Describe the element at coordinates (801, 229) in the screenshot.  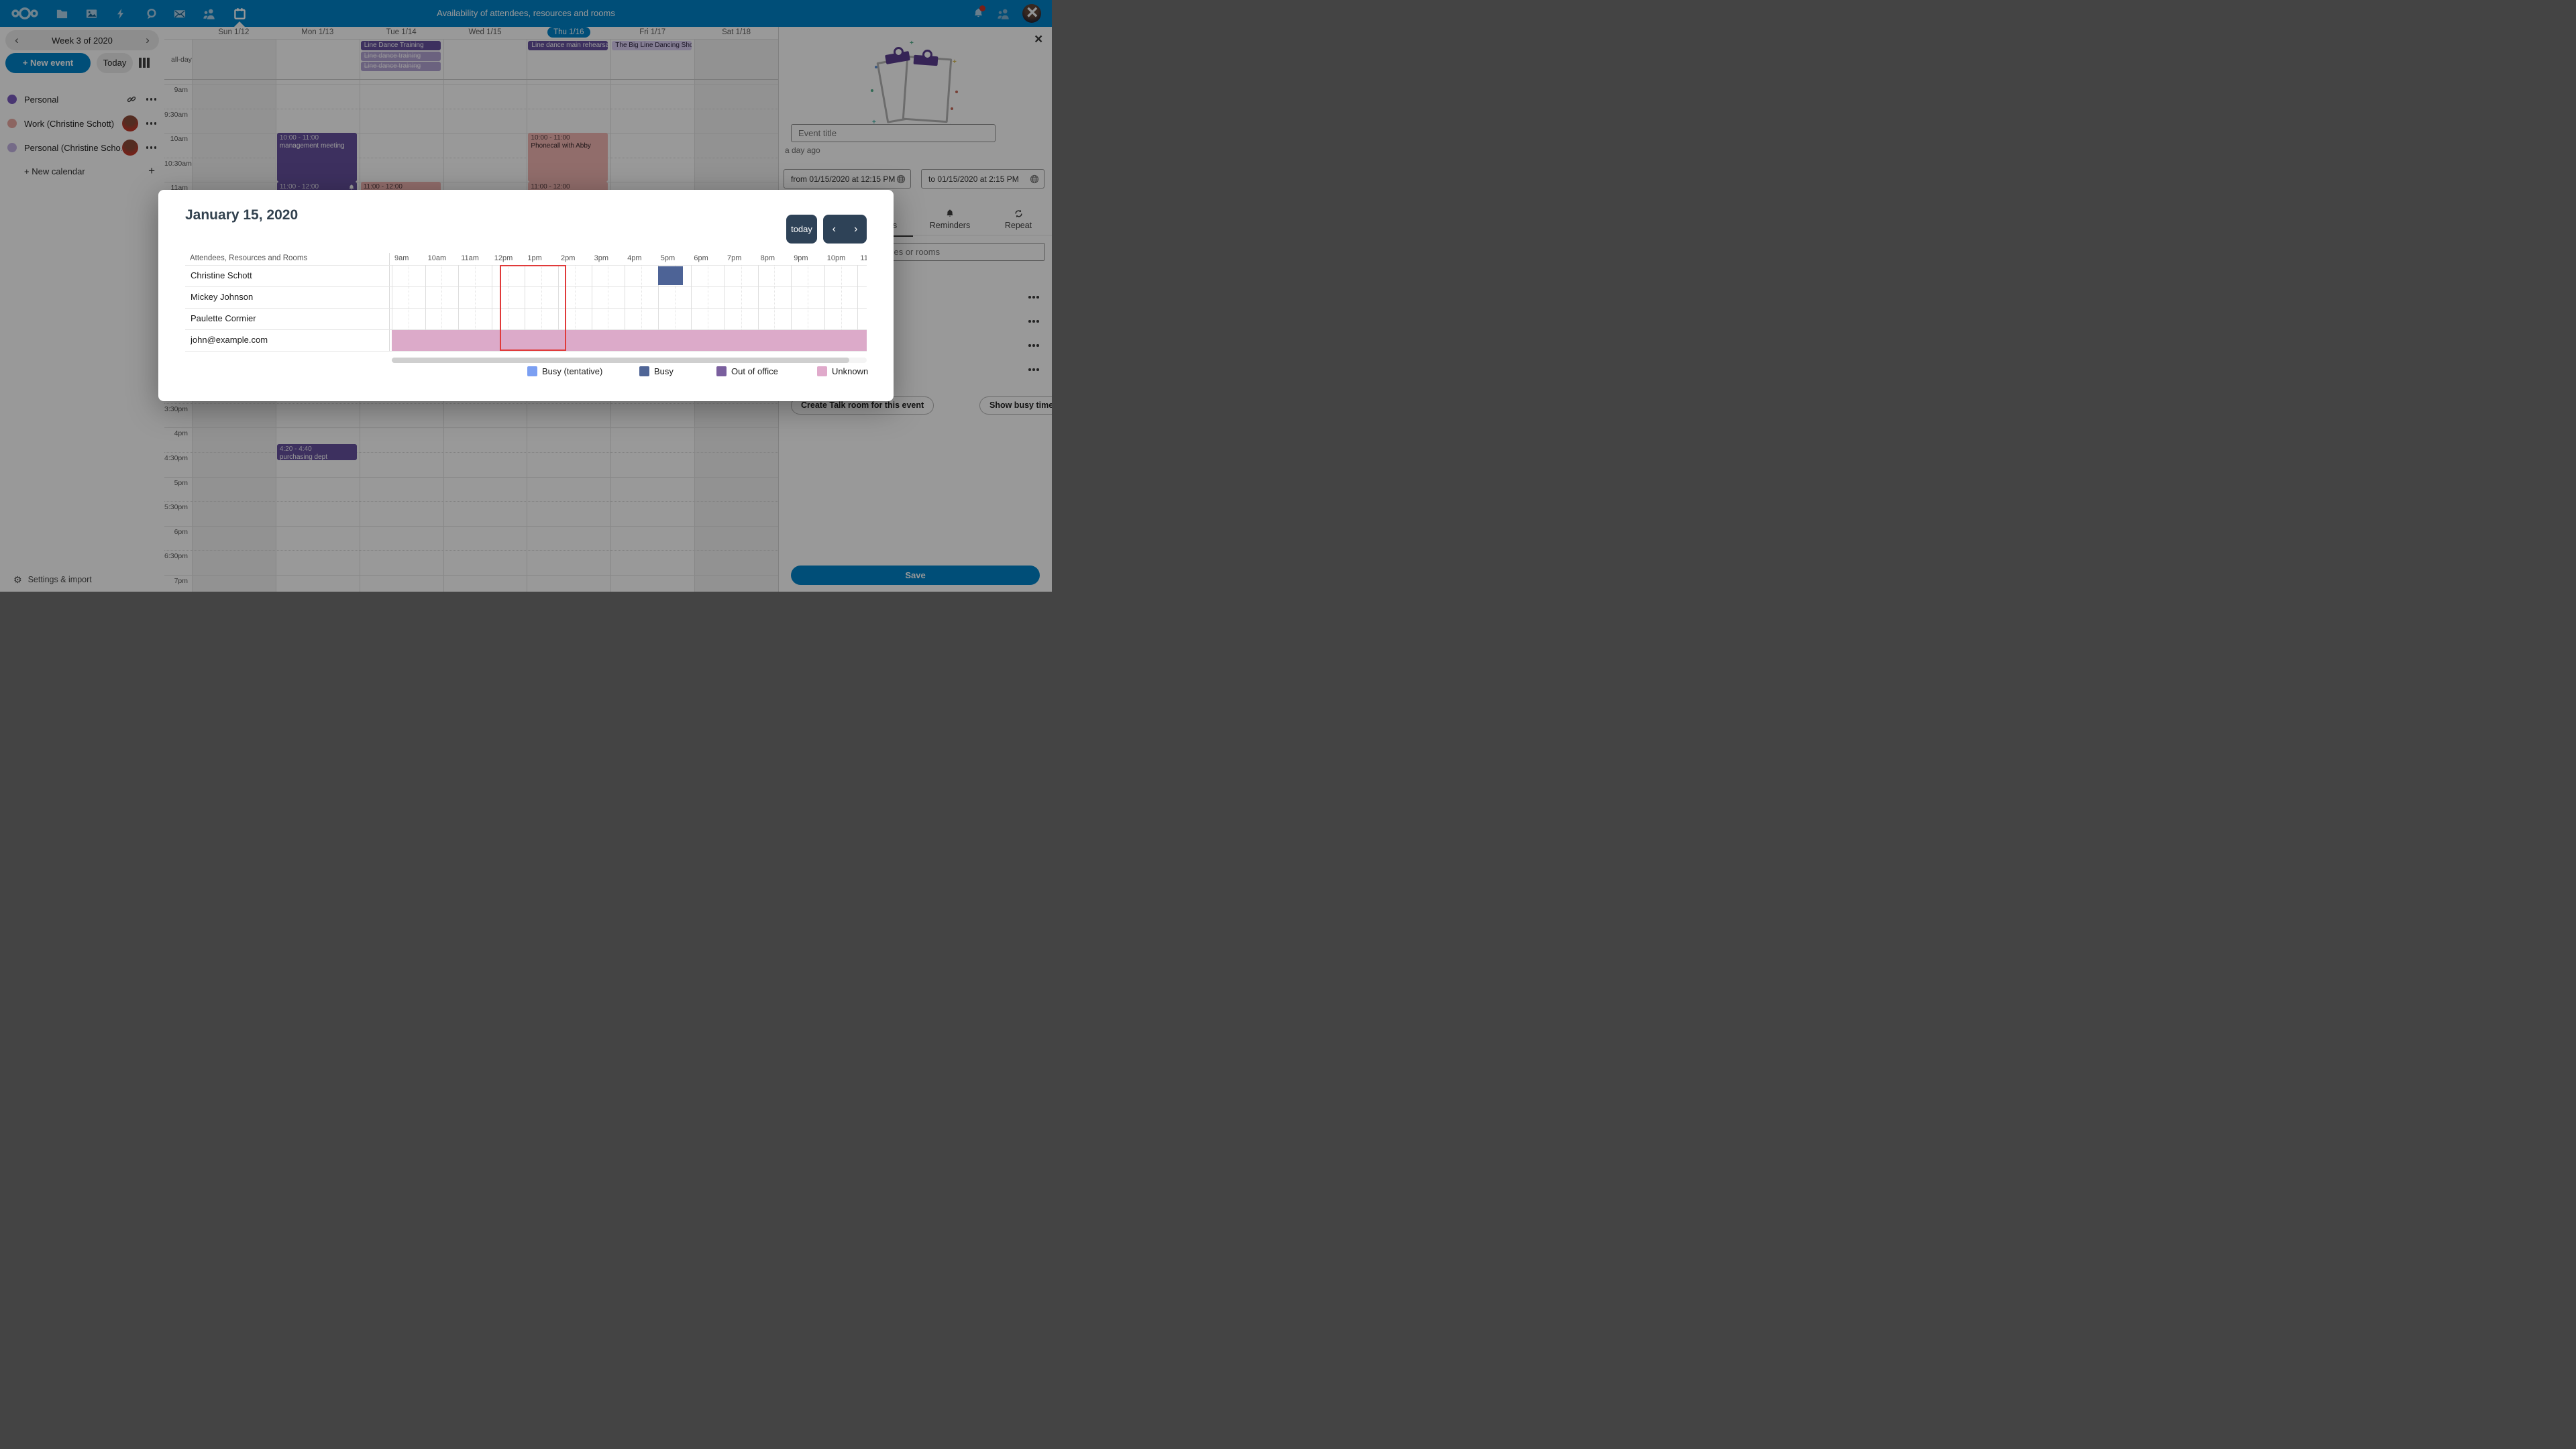
I see `modal-today-button: today` at that location.